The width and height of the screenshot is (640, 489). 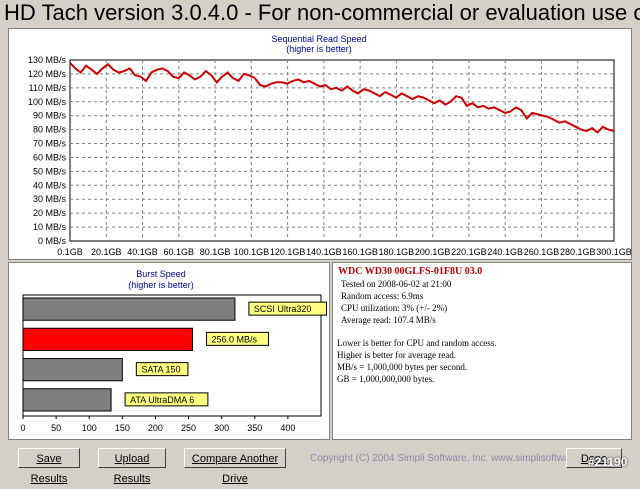 I want to click on burst-label-3: ATA UltraDMA 6, so click(x=162, y=400).